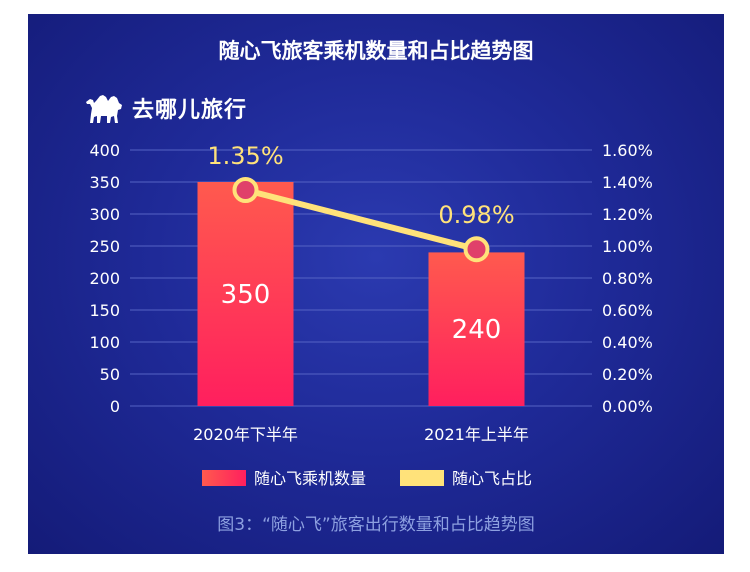 This screenshot has height=572, width=750. I want to click on legend: 随心飞乘机数量 随心飞占比, so click(367, 478).